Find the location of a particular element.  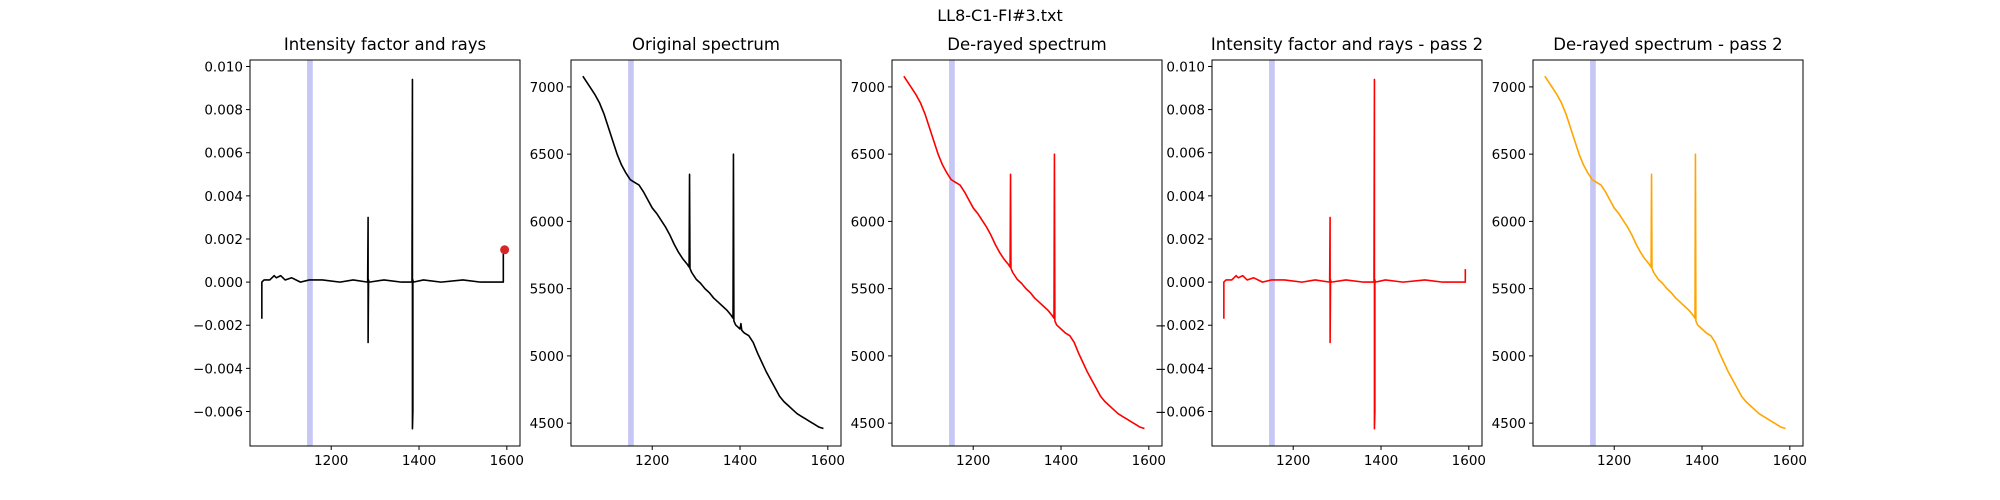

panel-1-ytick-label: 0.002 is located at coordinates (223, 240).